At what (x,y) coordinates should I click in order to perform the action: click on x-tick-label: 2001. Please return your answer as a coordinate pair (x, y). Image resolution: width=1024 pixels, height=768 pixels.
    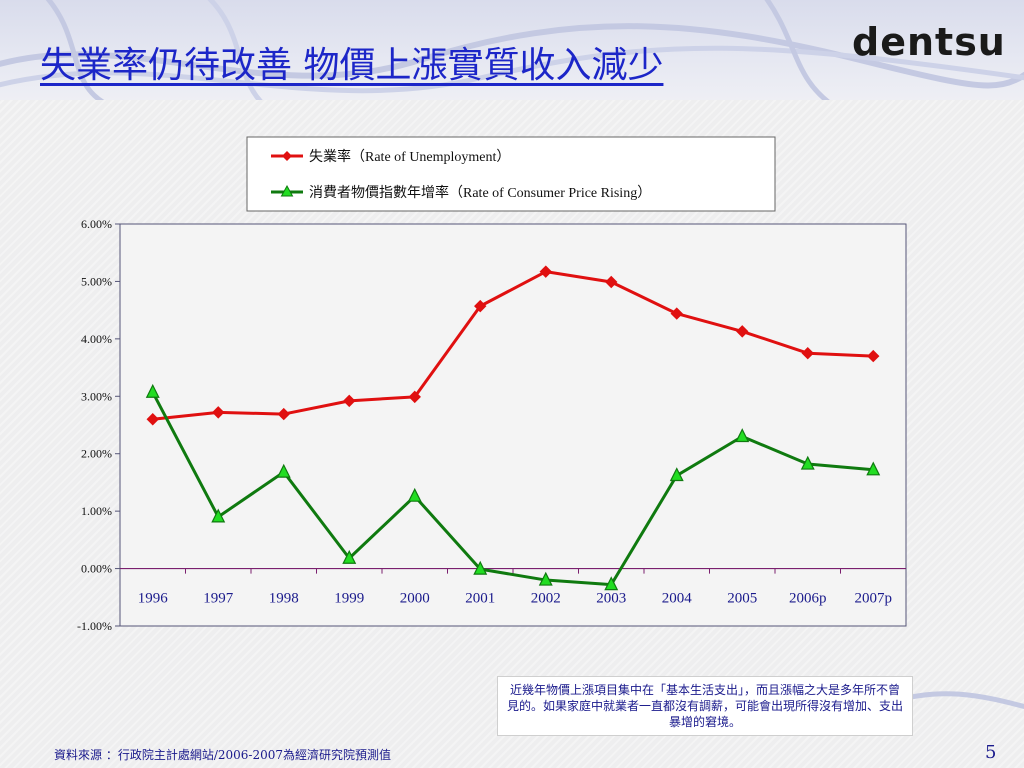
    Looking at the image, I should click on (480, 599).